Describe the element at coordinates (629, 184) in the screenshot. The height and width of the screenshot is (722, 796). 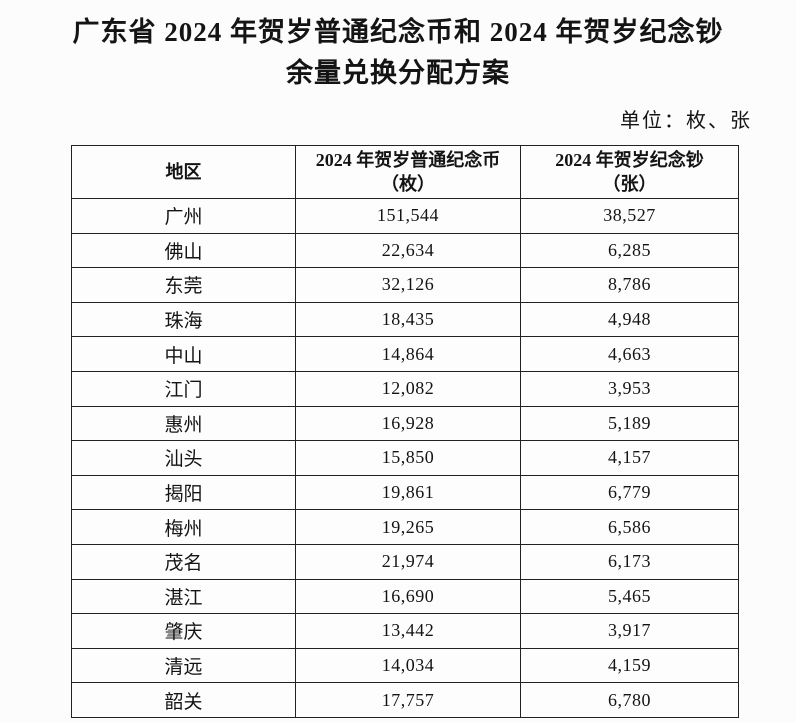
I see `column-header-notes-unit: （张）` at that location.